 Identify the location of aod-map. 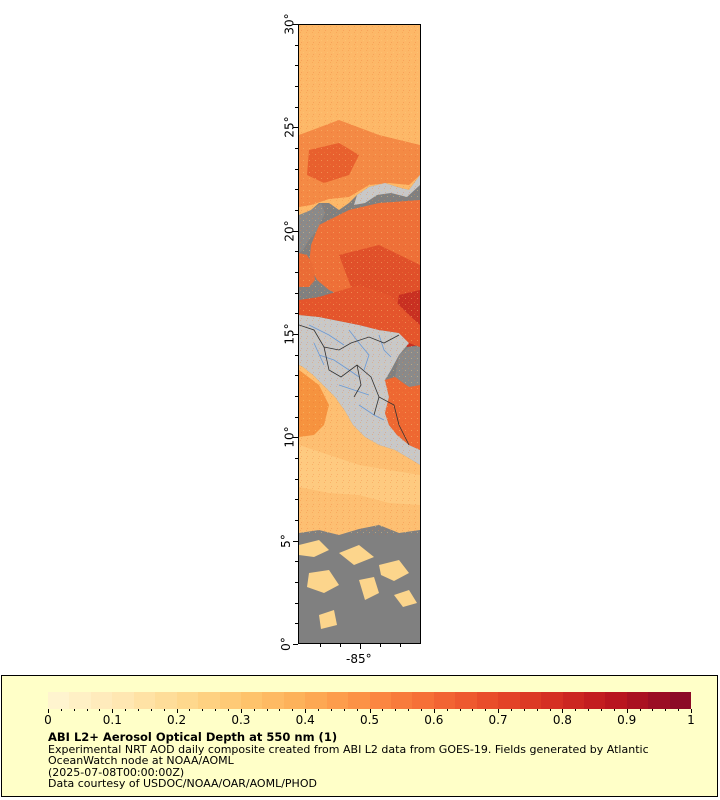
(359, 334).